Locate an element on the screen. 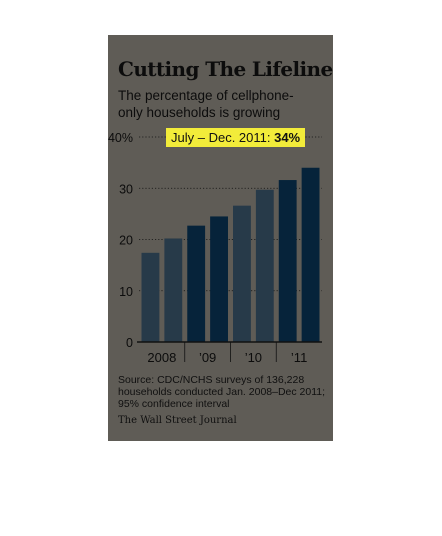  y-tick-label: 20 is located at coordinates (126, 241).